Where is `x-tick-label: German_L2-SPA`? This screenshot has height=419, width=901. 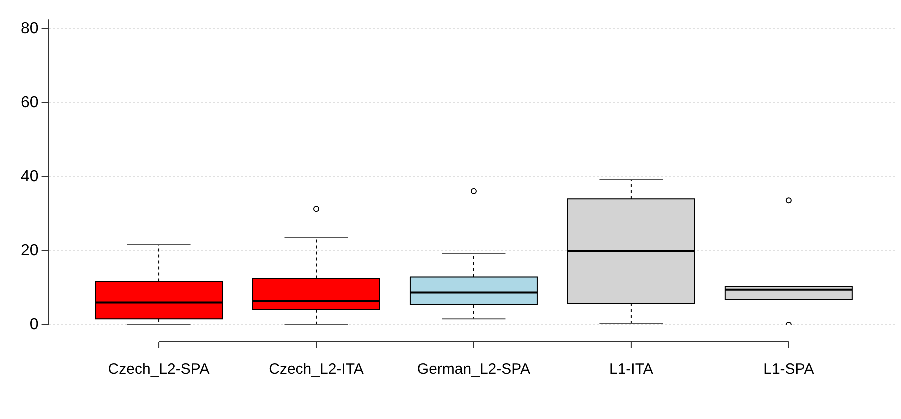 x-tick-label: German_L2-SPA is located at coordinates (474, 369).